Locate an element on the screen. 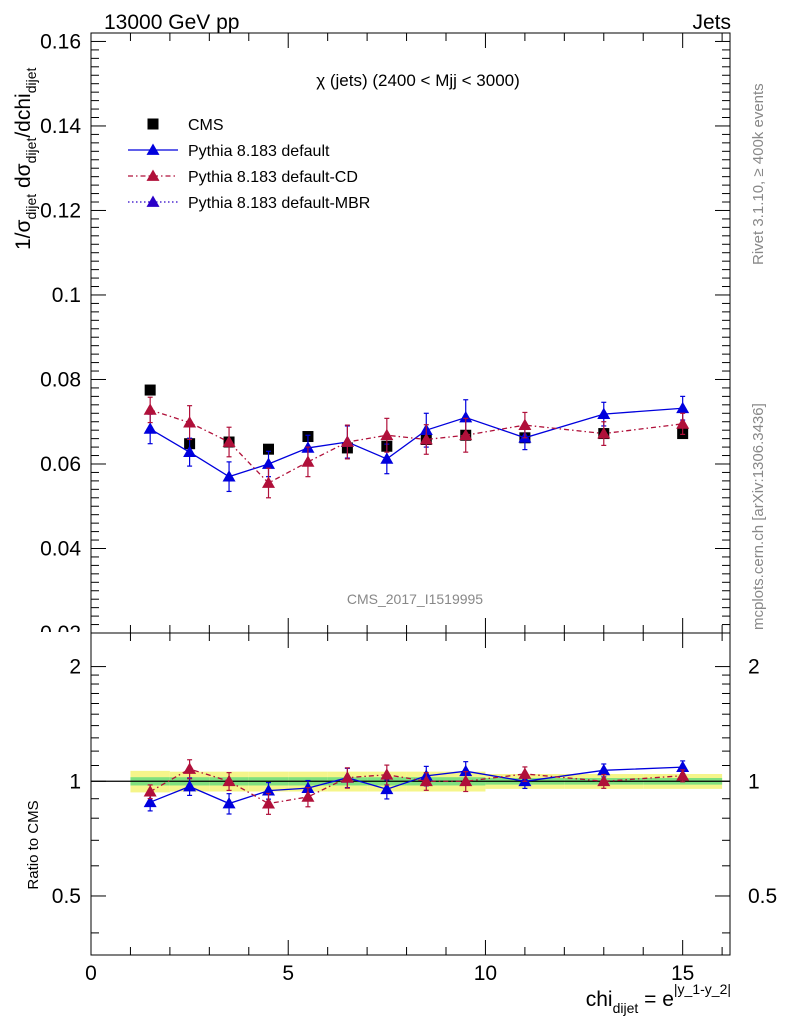 The image size is (786, 1024). legend-item-pythia-8-183-default-cd: Pythia 8.183 default-CD is located at coordinates (243, 177).